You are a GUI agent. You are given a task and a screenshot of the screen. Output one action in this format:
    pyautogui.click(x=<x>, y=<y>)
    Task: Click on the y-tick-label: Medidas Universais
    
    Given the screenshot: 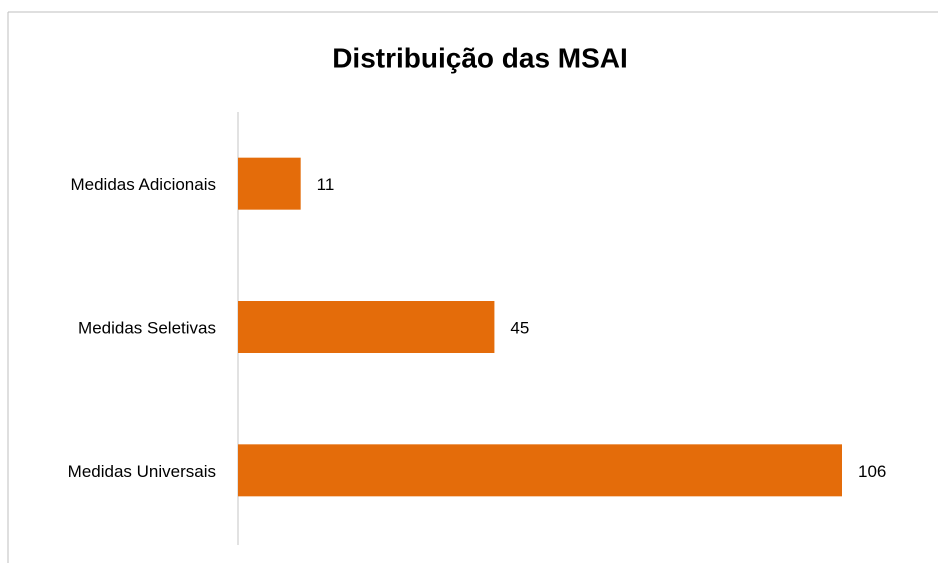 What is the action you would take?
    pyautogui.click(x=142, y=471)
    